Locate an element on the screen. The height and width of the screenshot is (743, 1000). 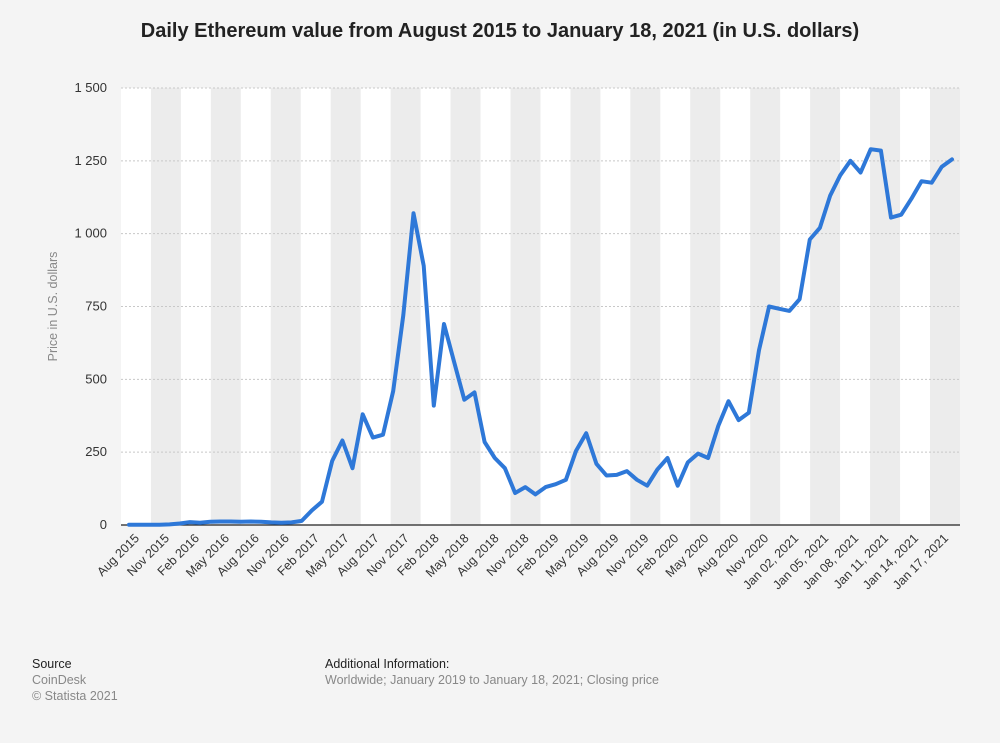
y-tick-label-5: 1 250 is located at coordinates (90, 160).